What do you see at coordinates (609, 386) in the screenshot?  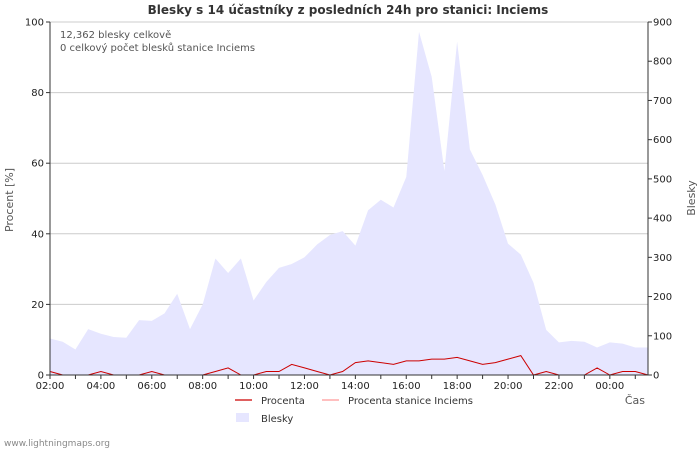 I see `x-tick-label: 00:00` at bounding box center [609, 386].